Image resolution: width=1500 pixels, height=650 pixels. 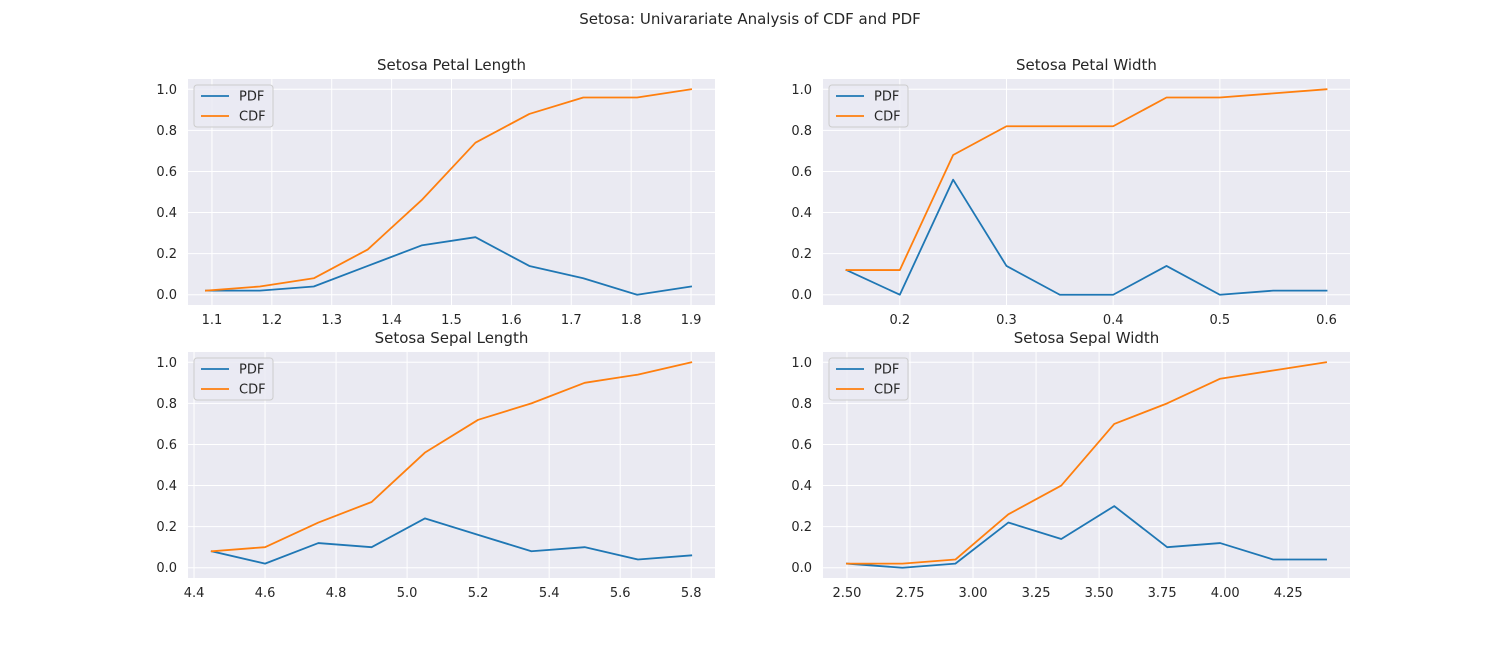 I want to click on subplot-title: Setosa Petal Length, so click(x=451, y=65).